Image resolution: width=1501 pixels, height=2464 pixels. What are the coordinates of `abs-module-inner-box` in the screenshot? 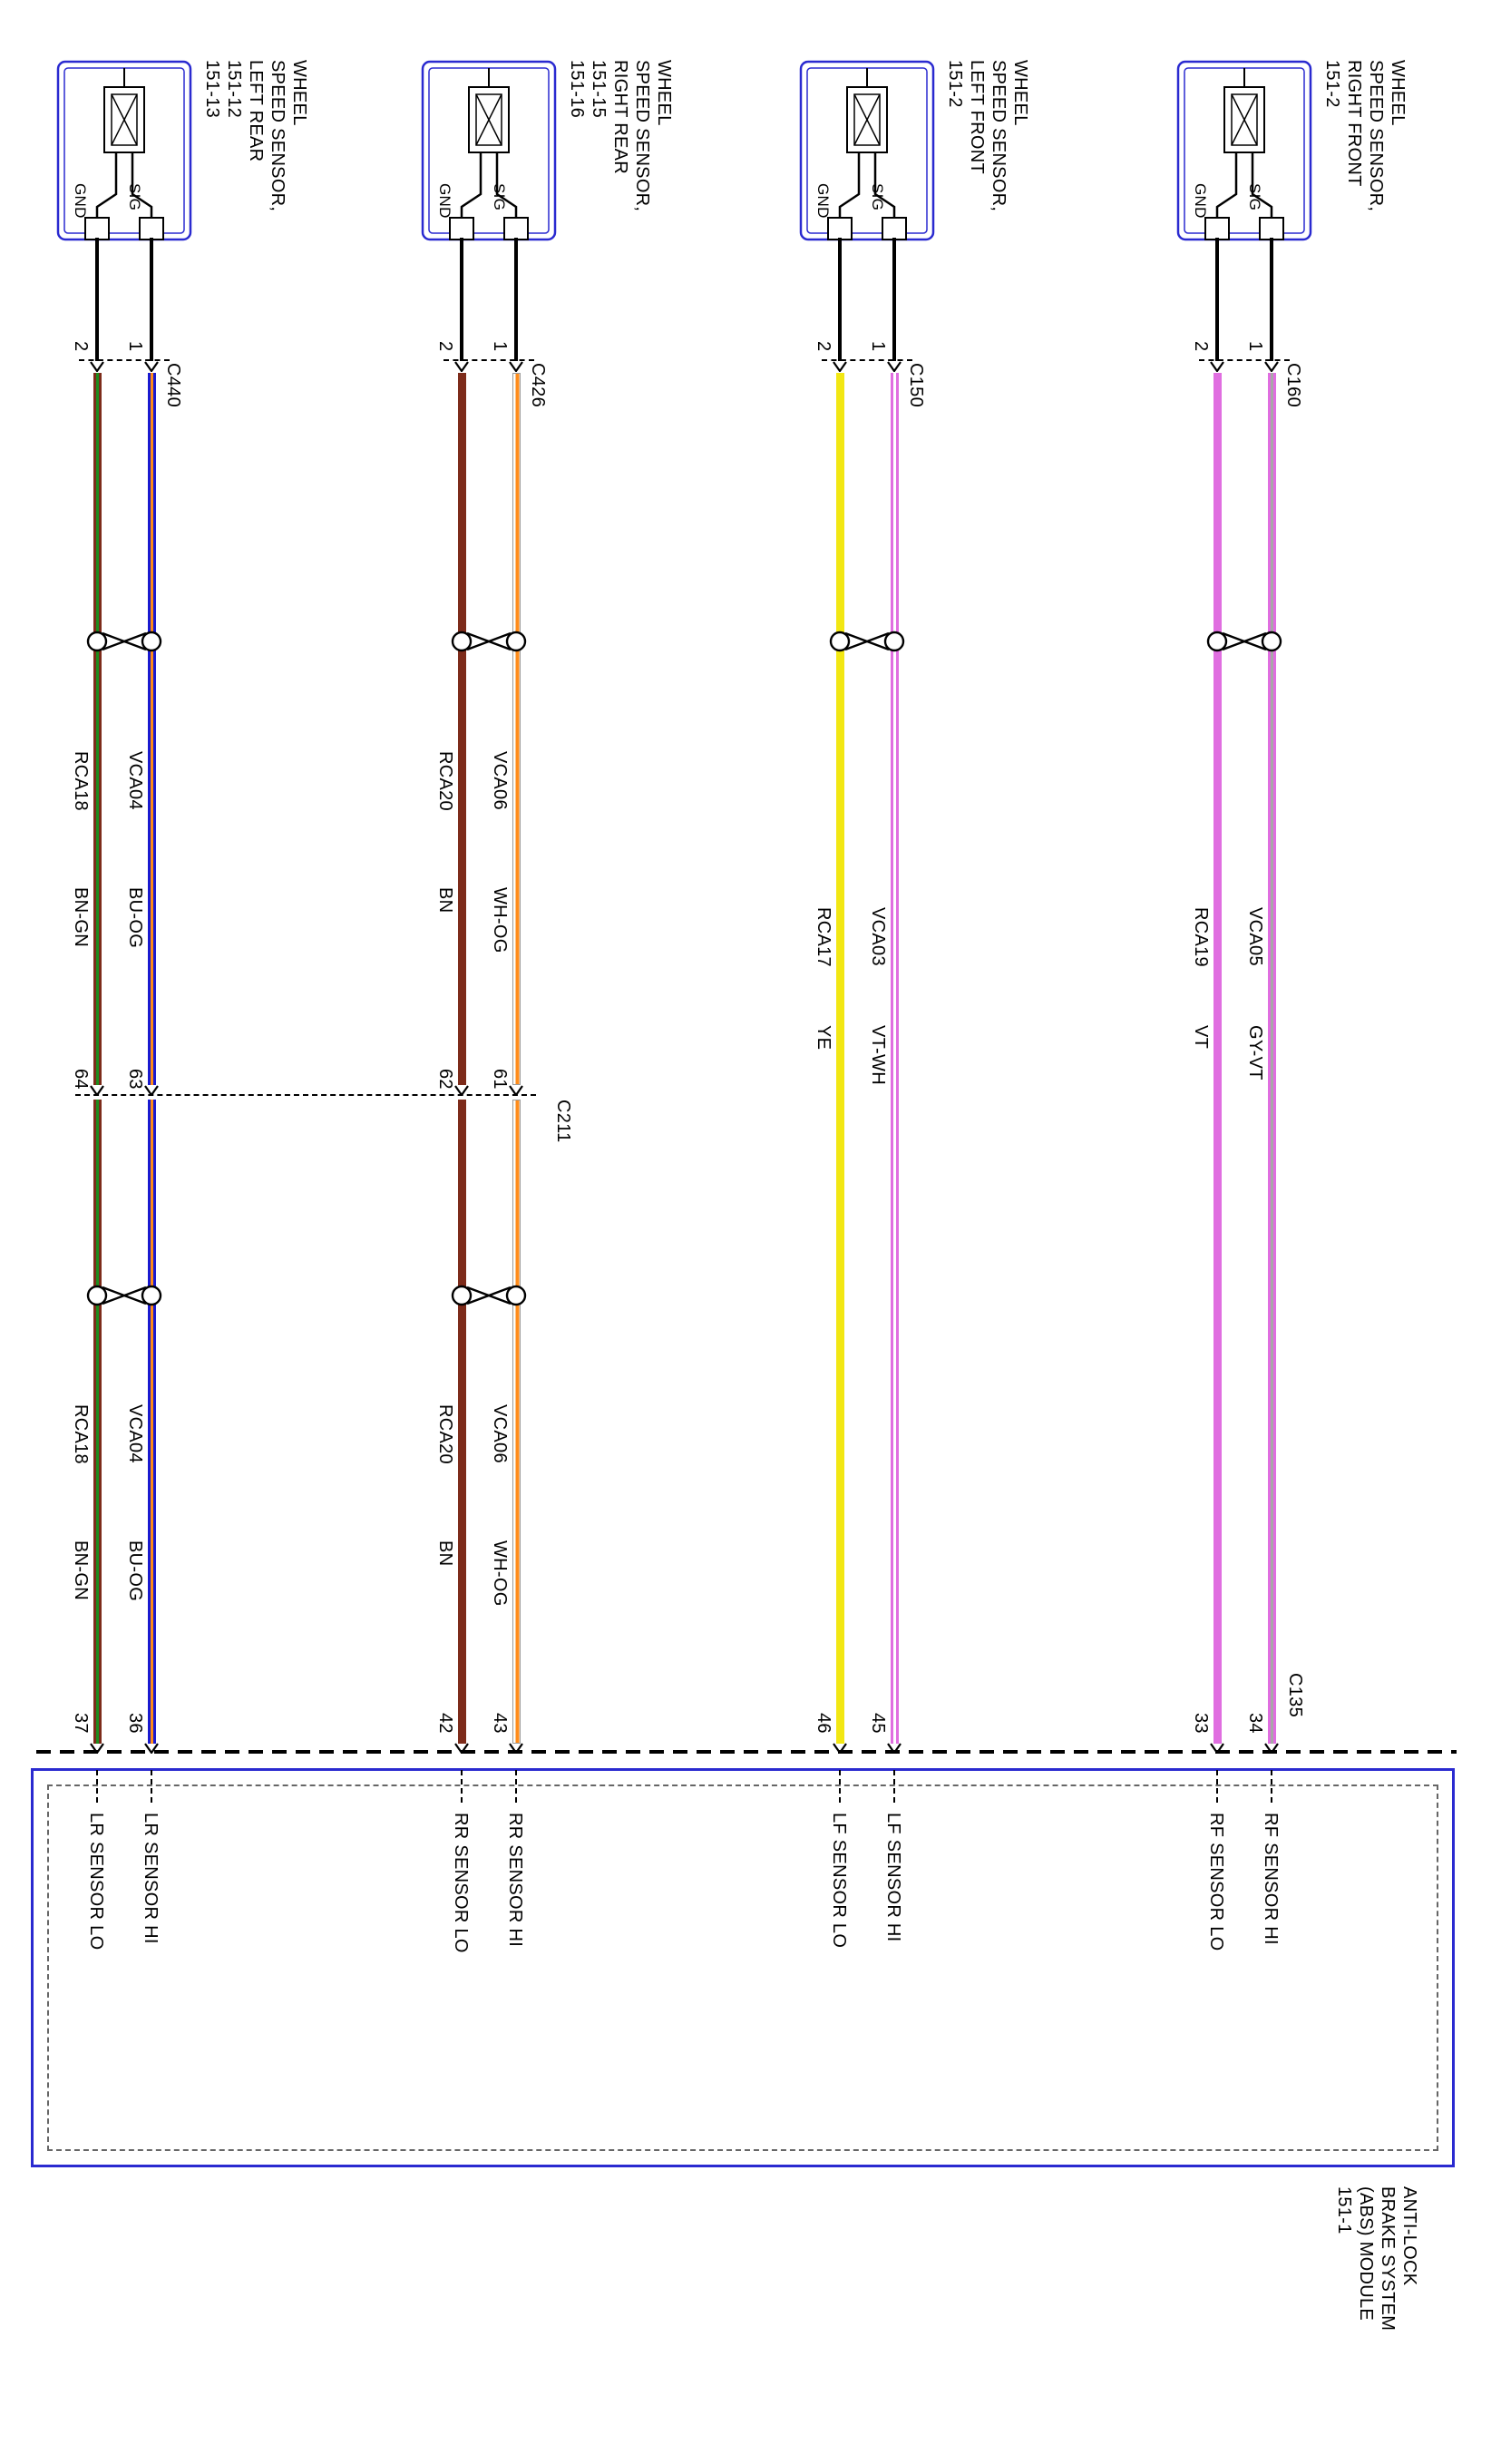 It's located at (742, 1967).